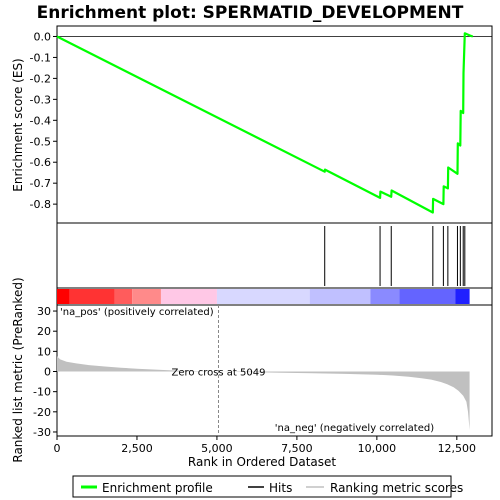 The image size is (500, 500). What do you see at coordinates (40, 78) in the screenshot?
I see `es-y-tick-label: -0.2` at bounding box center [40, 78].